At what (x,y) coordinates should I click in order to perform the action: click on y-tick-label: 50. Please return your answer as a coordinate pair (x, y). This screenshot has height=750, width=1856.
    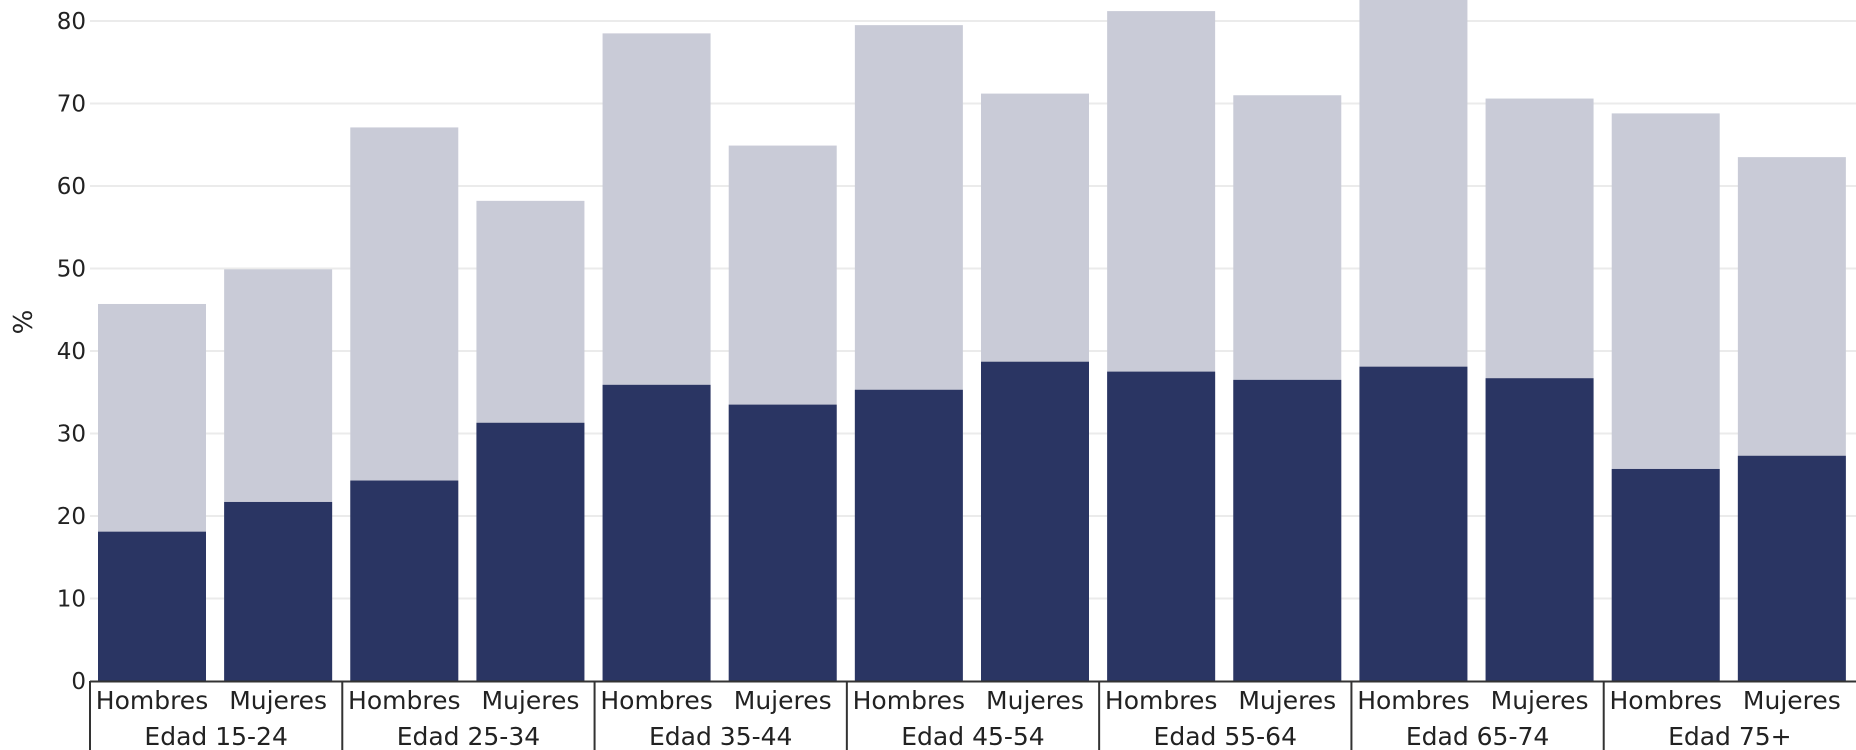
    Looking at the image, I should click on (71, 270).